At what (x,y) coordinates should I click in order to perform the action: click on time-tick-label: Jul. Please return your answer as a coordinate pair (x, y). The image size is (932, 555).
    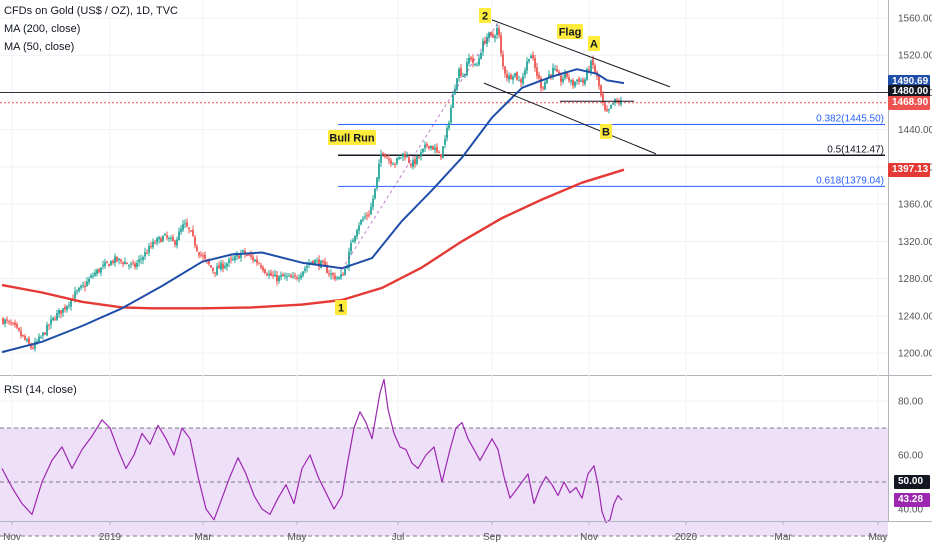
    Looking at the image, I should click on (398, 537).